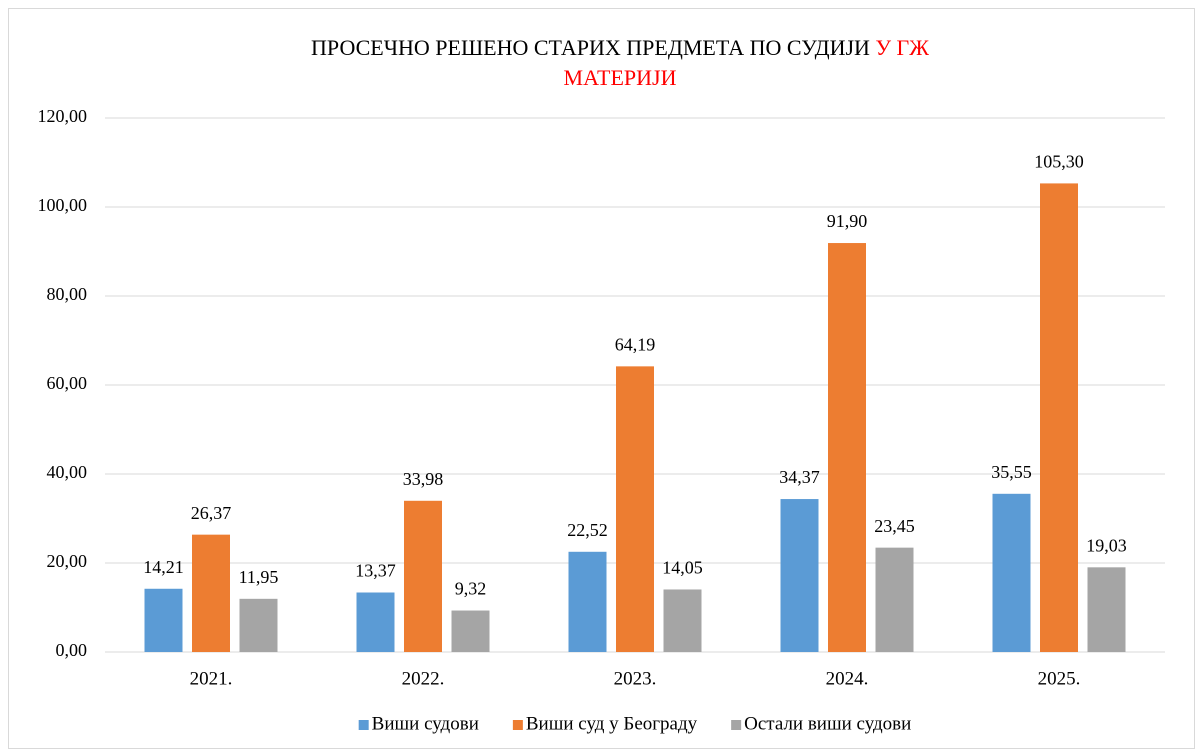  I want to click on legend-label: Остали виши судови, so click(827, 723).